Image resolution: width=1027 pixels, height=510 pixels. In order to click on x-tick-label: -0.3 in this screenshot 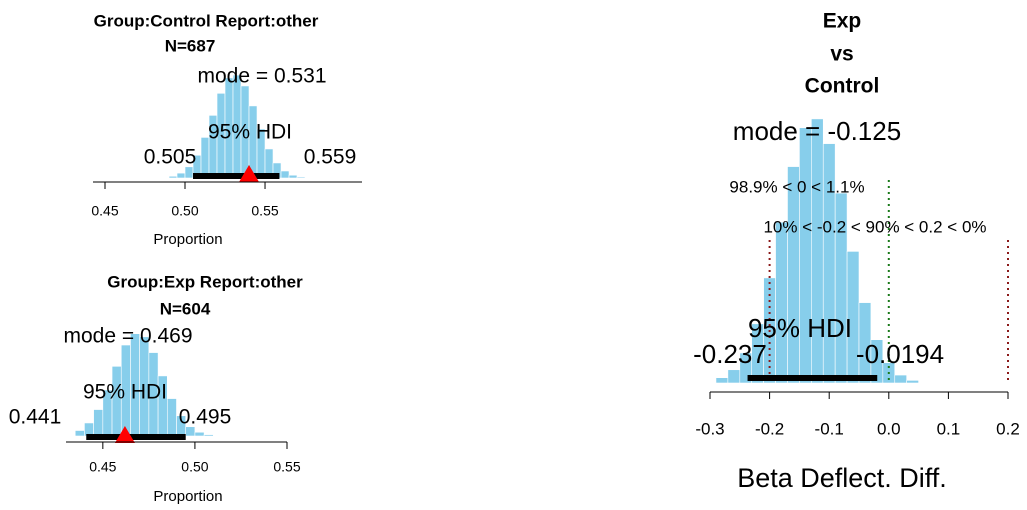, I will do `click(709, 428)`.